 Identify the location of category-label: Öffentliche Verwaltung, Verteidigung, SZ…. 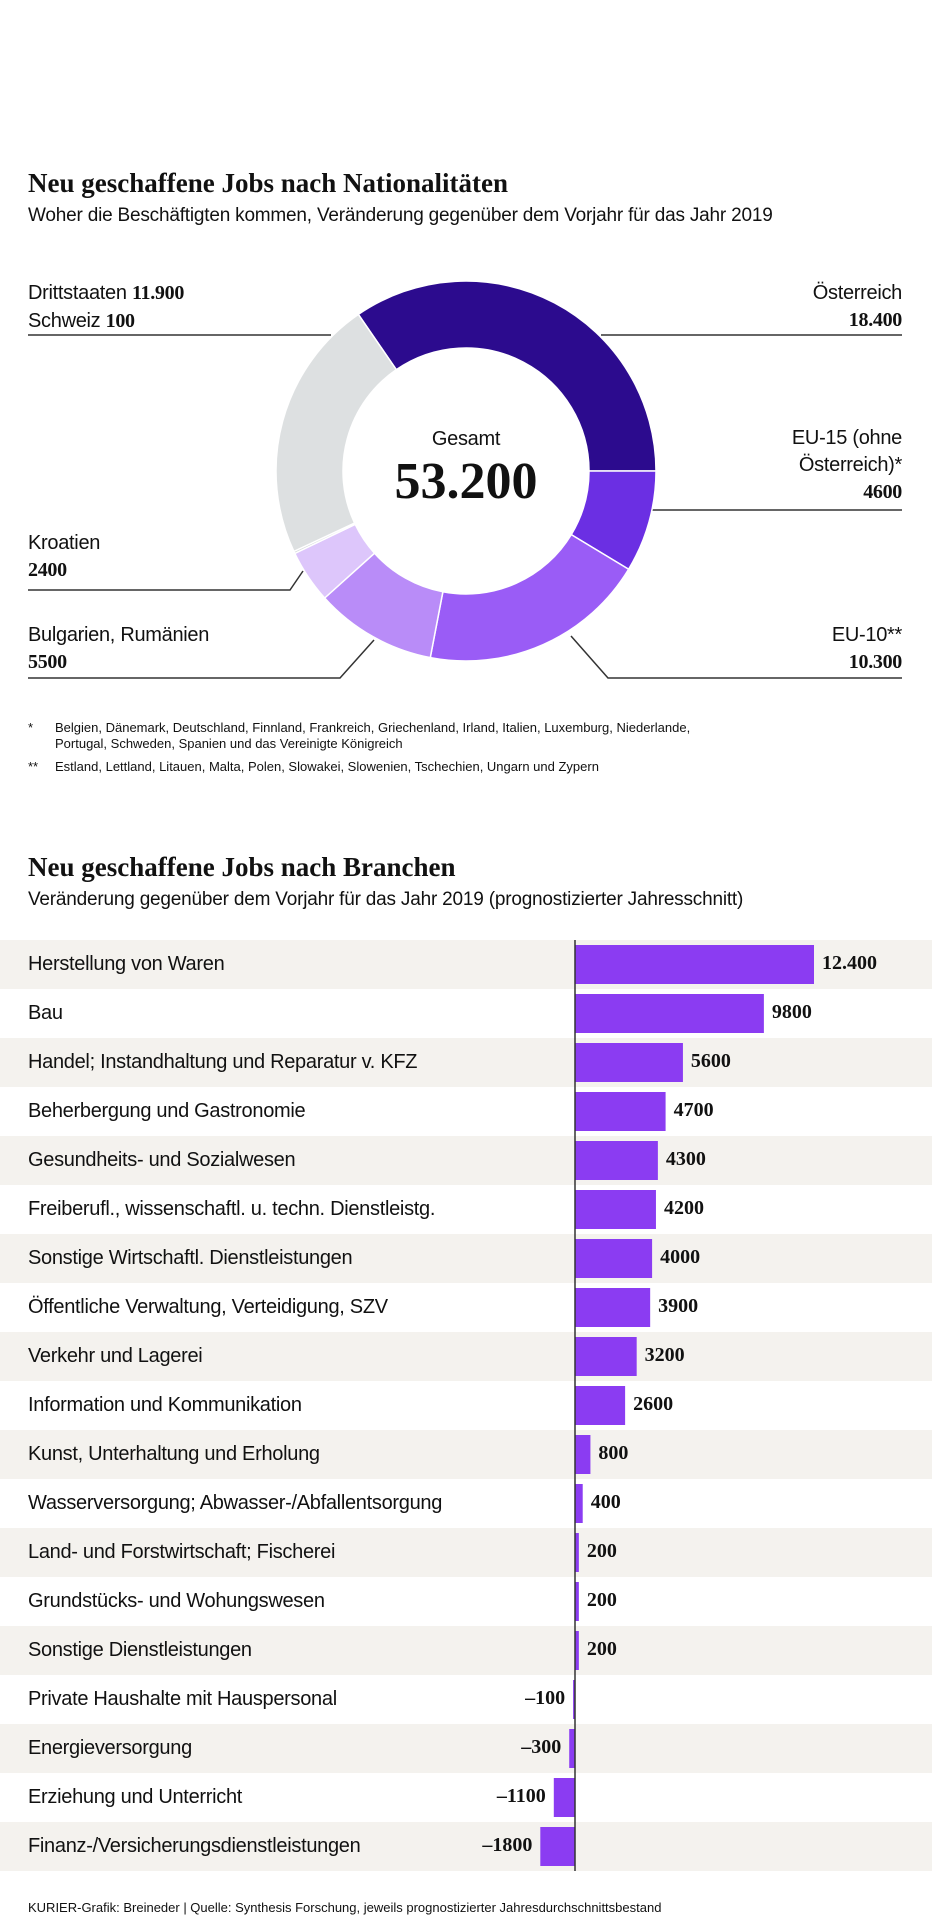
(208, 1307).